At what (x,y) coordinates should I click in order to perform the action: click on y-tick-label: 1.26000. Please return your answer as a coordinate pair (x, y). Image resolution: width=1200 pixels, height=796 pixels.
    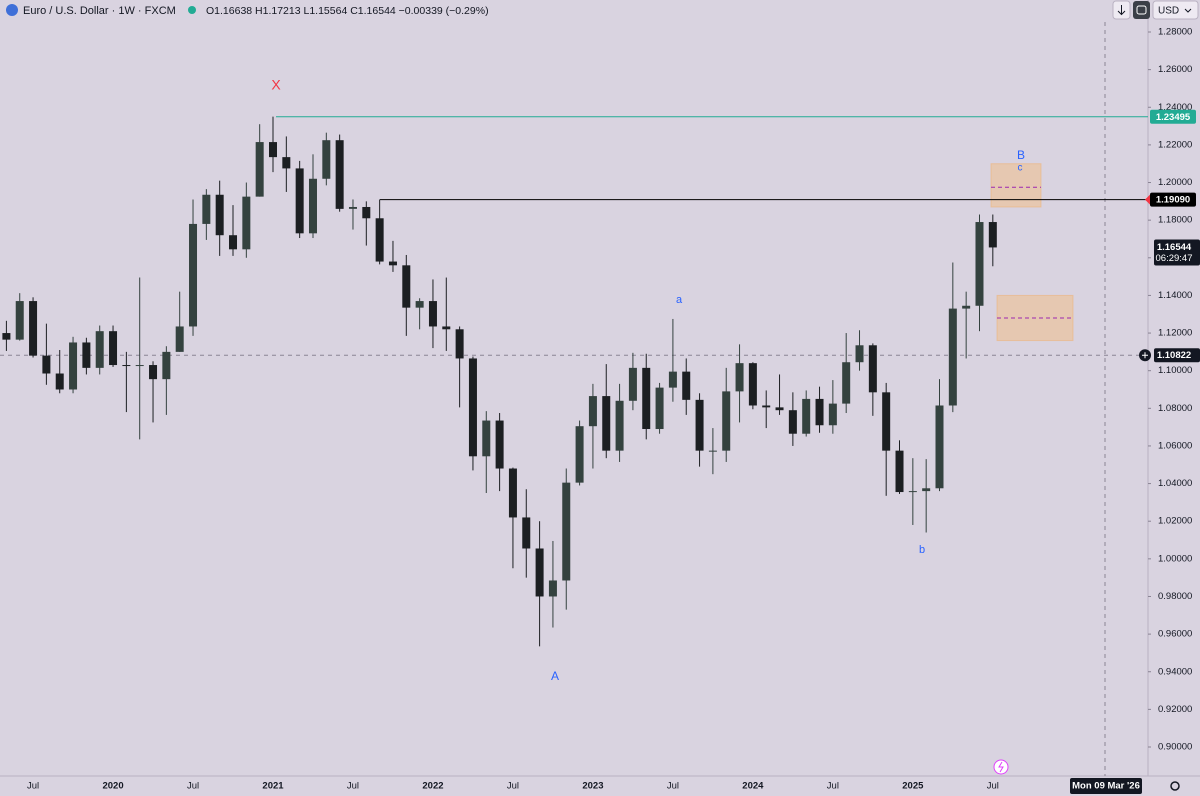
    Looking at the image, I should click on (1175, 69).